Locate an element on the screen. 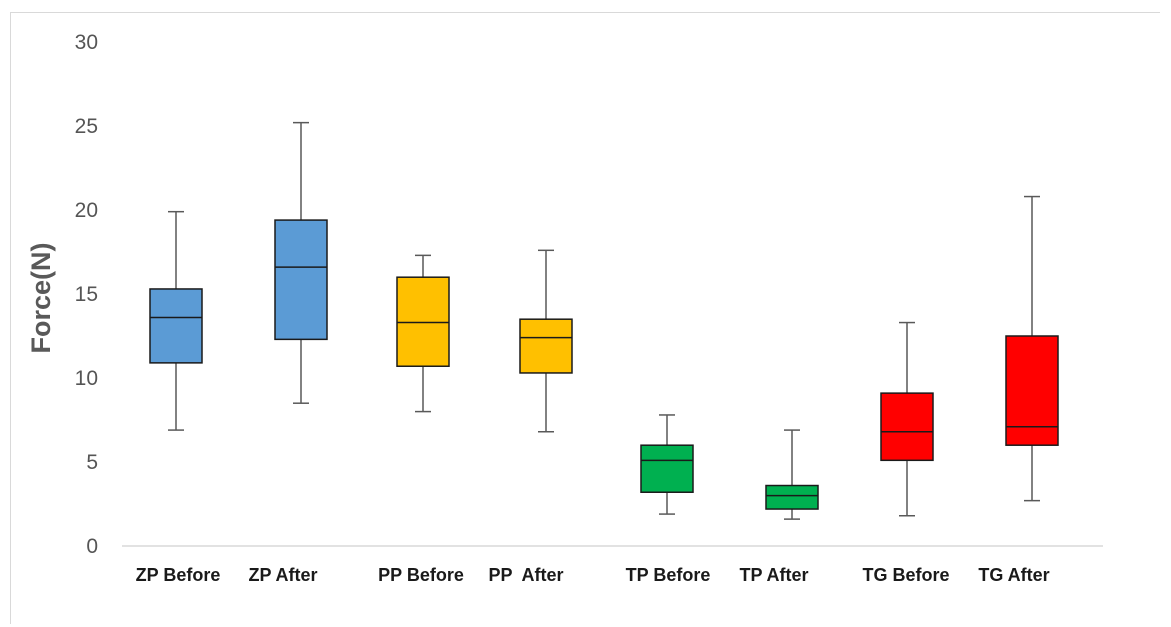 Image resolution: width=1171 pixels, height=627 pixels. category-label: ZP After is located at coordinates (282, 575).